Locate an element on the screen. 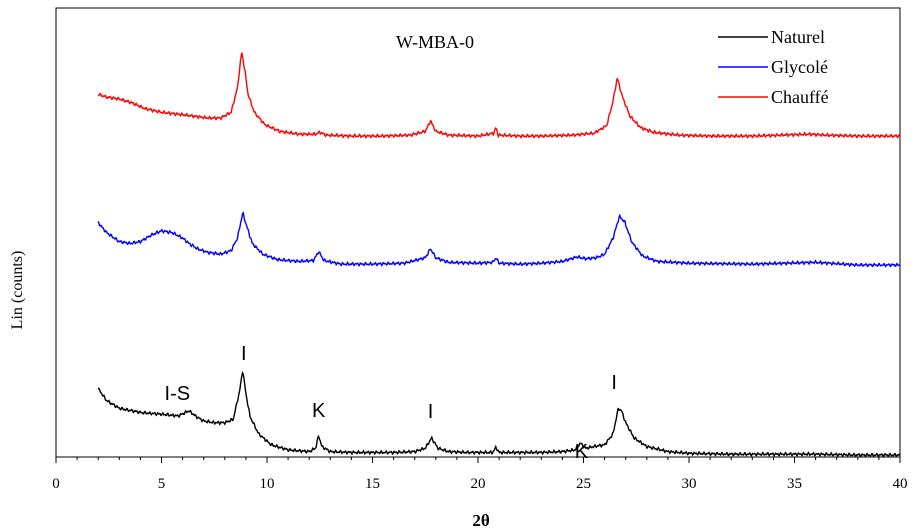 The height and width of the screenshot is (532, 913). legend-label: Naturel is located at coordinates (798, 37).